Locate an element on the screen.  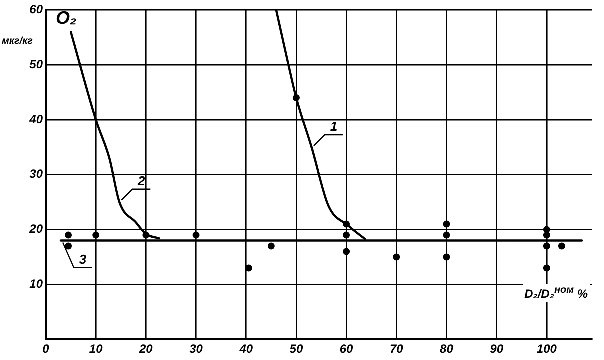
y-tick-label: 20 is located at coordinates (36, 229).